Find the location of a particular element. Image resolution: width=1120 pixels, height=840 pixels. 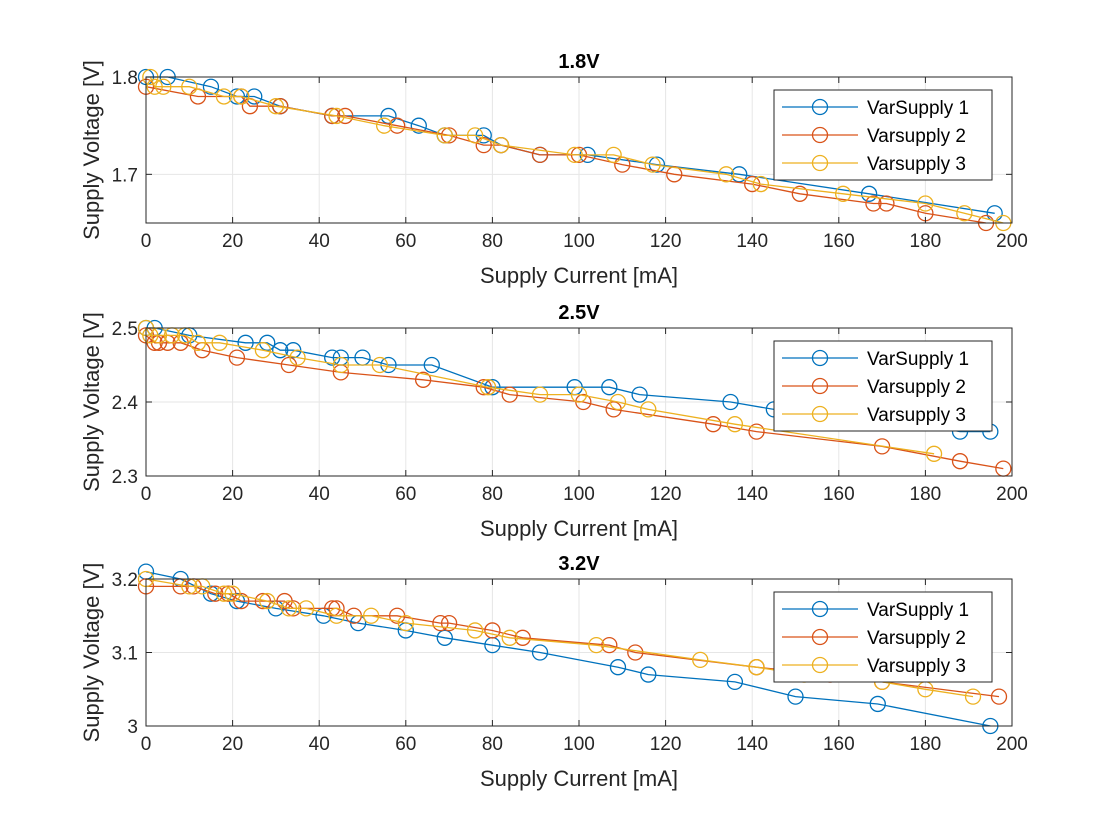

y-tick-label: 3.1 is located at coordinates (125, 654).